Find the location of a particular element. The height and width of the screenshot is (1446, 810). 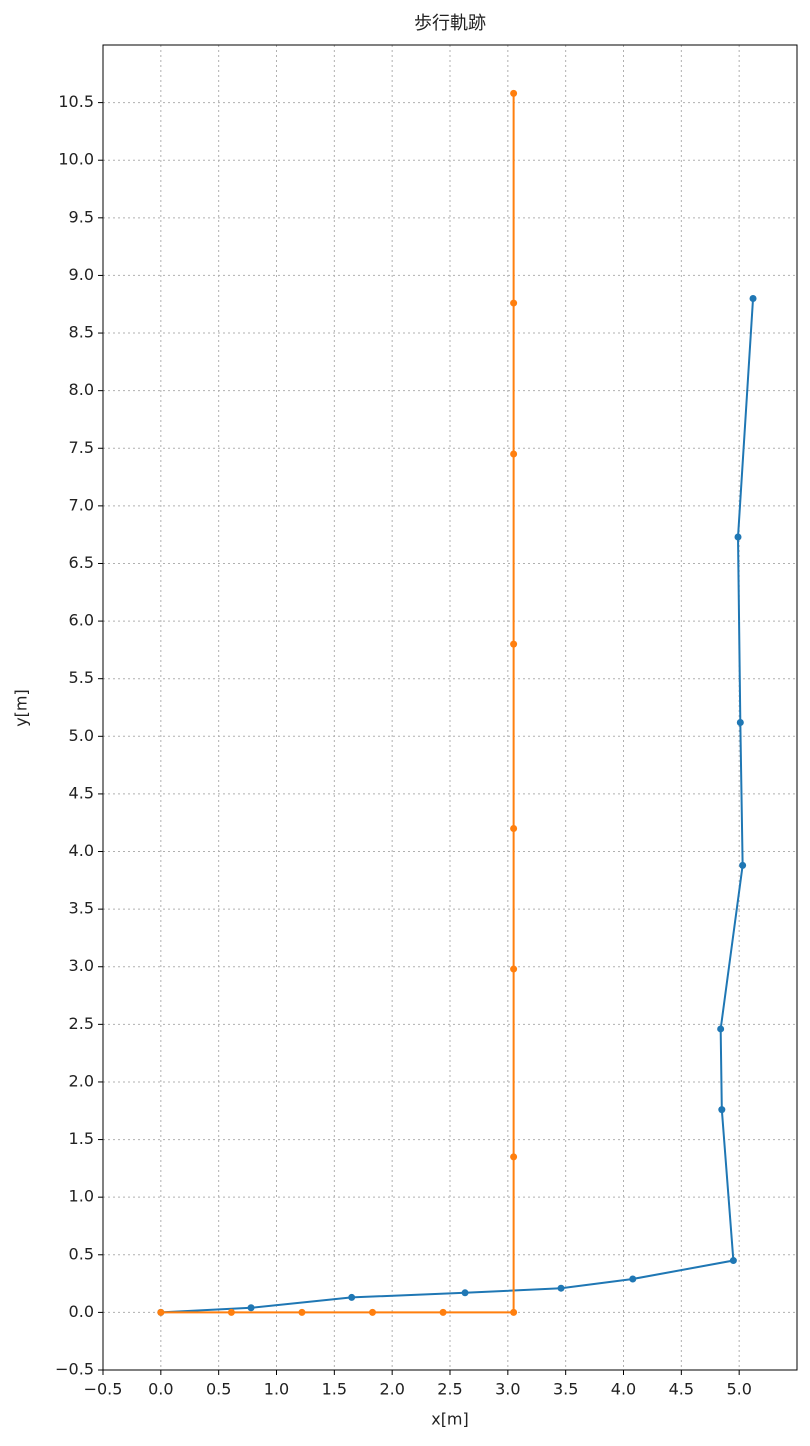

y-tick-label: 2.5 is located at coordinates (81, 1023).